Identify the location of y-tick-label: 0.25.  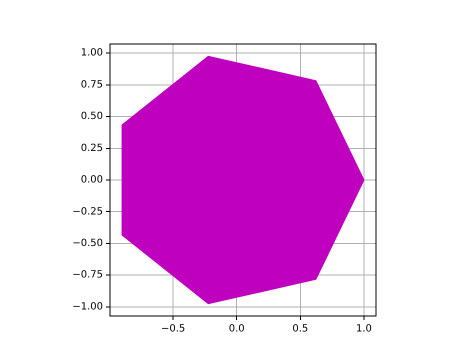
(91, 148).